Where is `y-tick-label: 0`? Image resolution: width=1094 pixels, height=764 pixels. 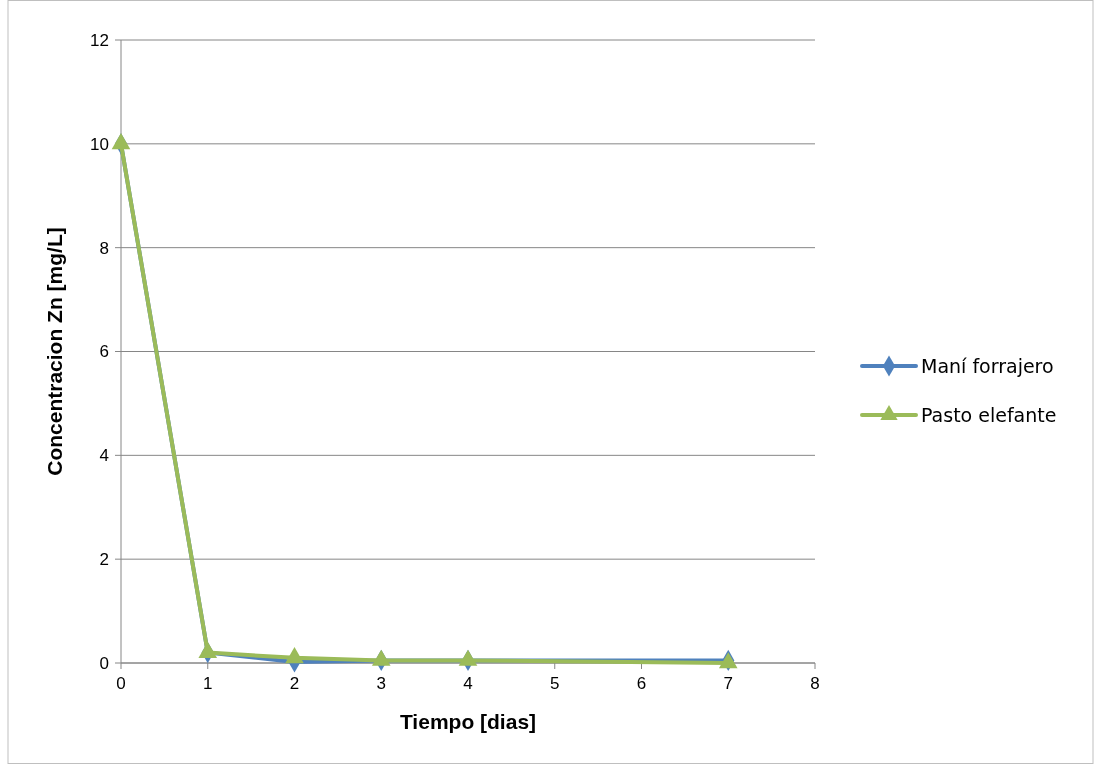
y-tick-label: 0 is located at coordinates (104, 663).